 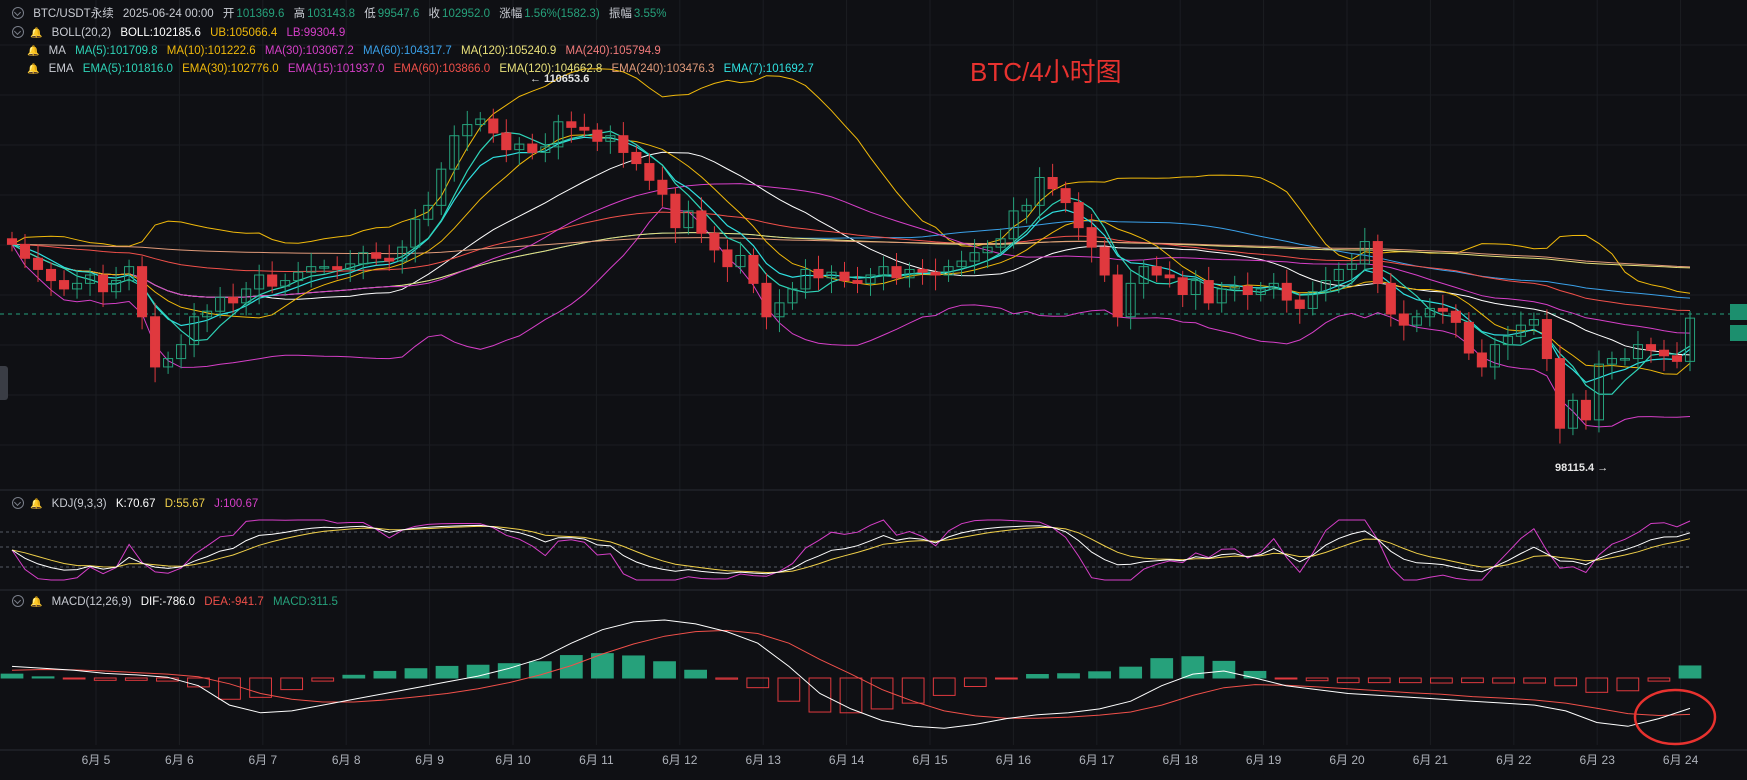 I want to click on ema240: EMA(240):103476.3, so click(x=663, y=69).